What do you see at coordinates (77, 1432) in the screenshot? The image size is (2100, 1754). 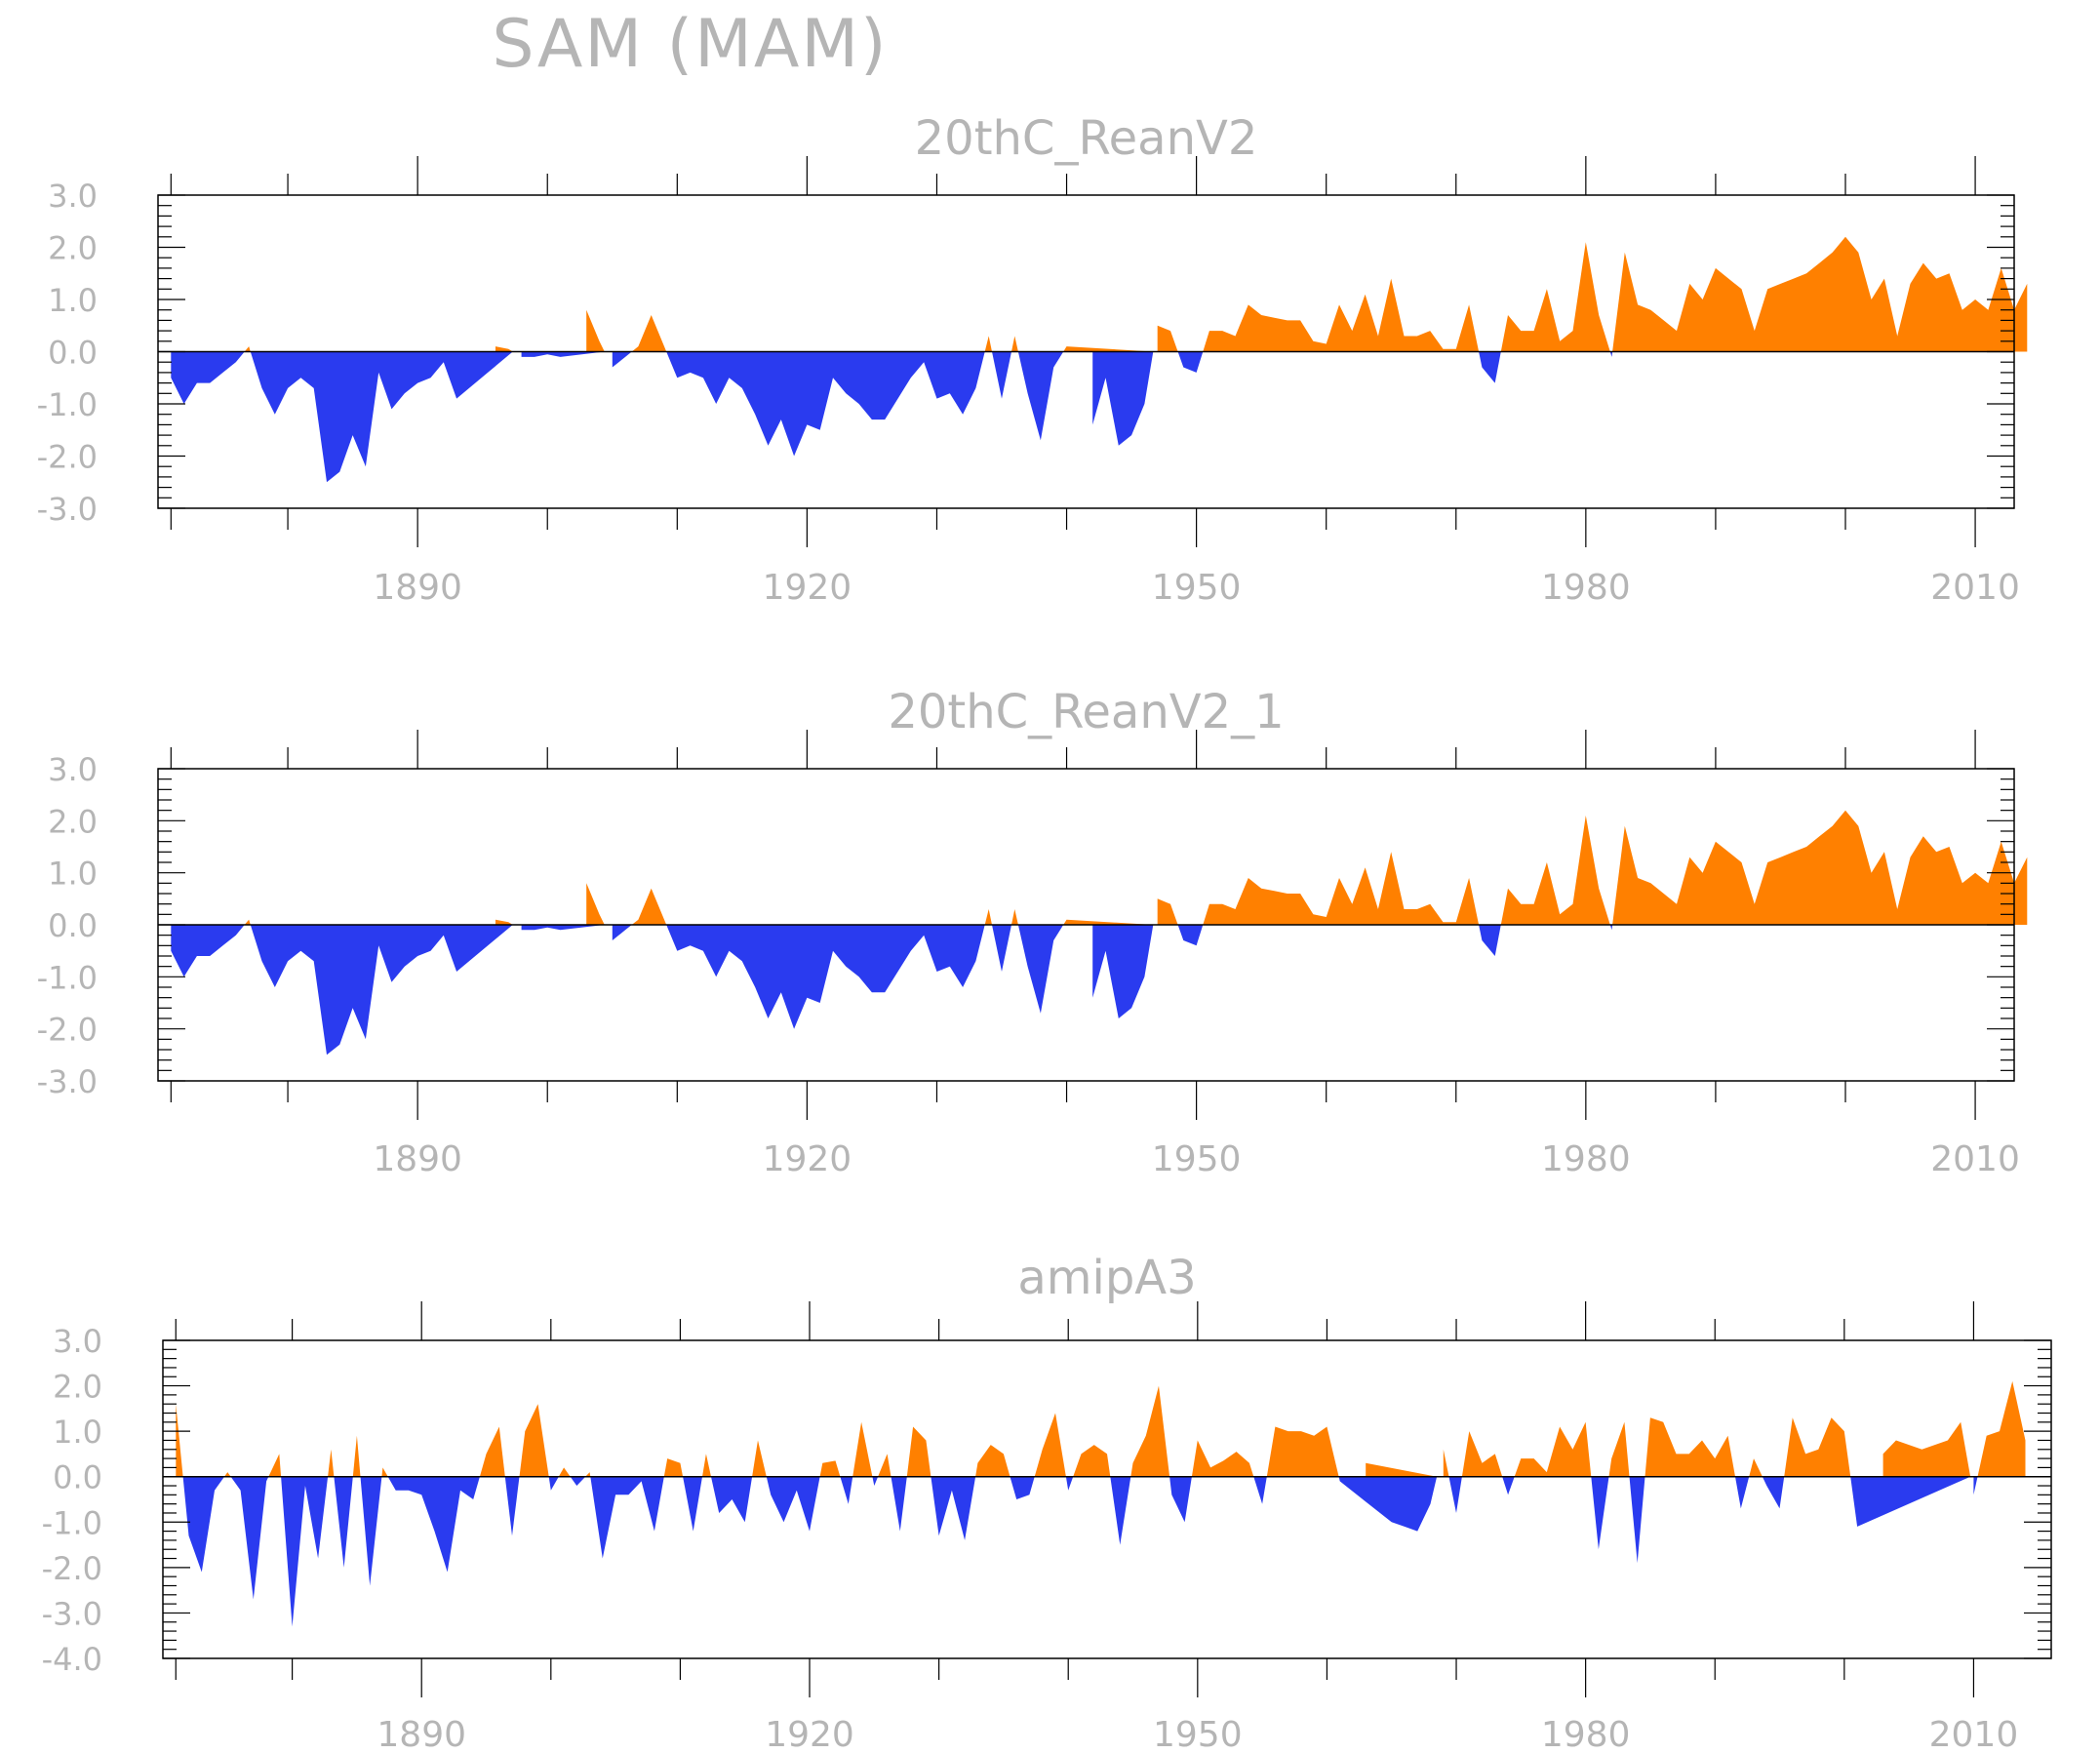 I see `y-tick-label: 1.0` at bounding box center [77, 1432].